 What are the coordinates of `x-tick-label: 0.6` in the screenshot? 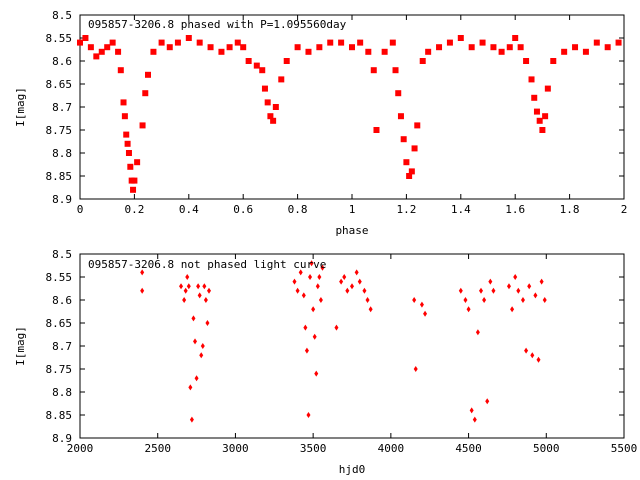 It's located at (243, 209).